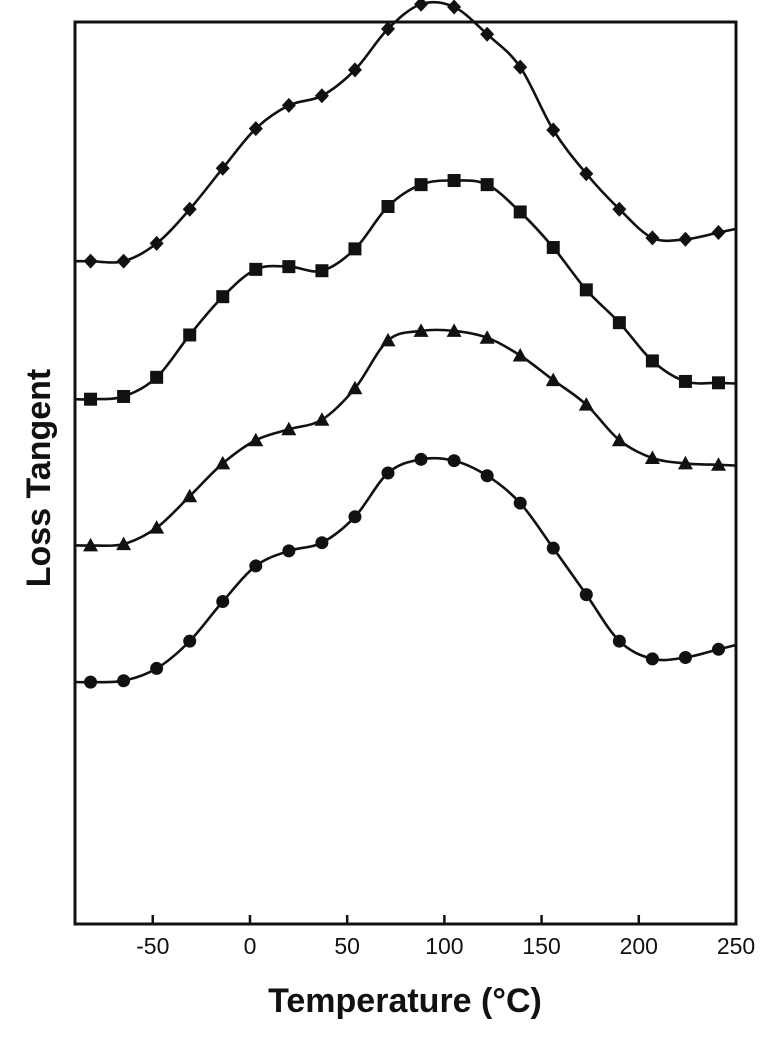 The width and height of the screenshot is (772, 1042). I want to click on x-axis-ticks: -50 0 50 100 150 200 250, so click(445, 937).